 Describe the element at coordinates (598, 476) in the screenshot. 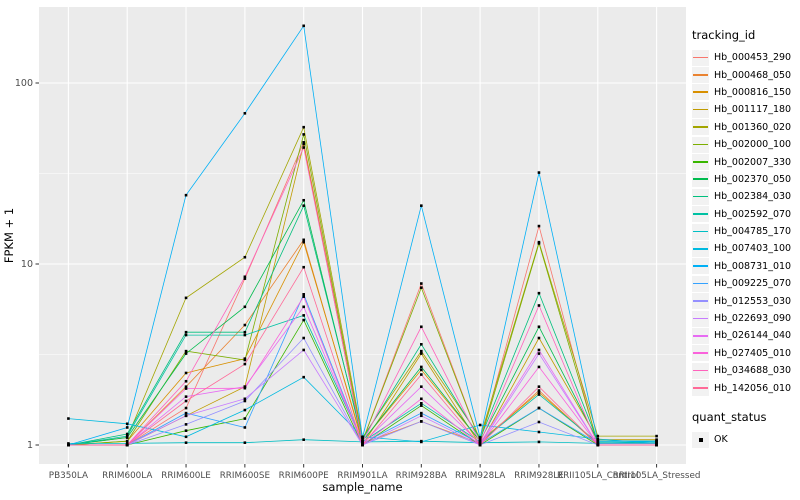

I see `x-tick-label: RRII105LA_Control` at that location.